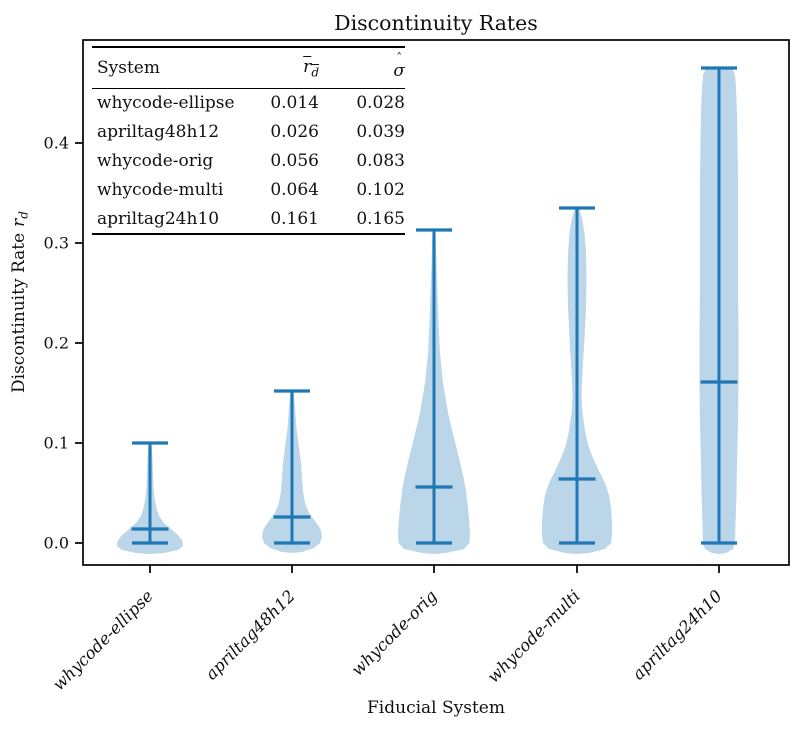  What do you see at coordinates (56, 243) in the screenshot?
I see `y-tick-label: 0.3` at bounding box center [56, 243].